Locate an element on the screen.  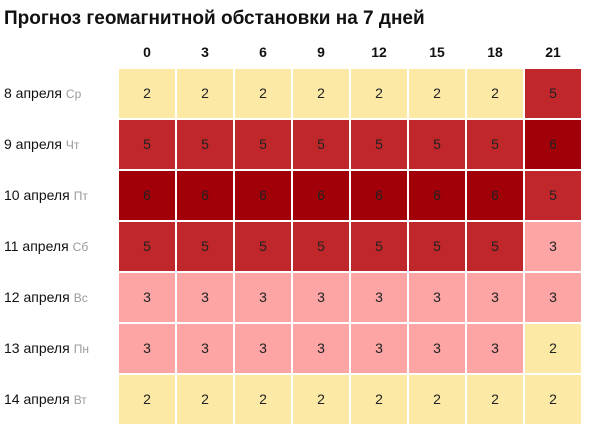
row-label: 10 апреля Пт is located at coordinates (61, 195).